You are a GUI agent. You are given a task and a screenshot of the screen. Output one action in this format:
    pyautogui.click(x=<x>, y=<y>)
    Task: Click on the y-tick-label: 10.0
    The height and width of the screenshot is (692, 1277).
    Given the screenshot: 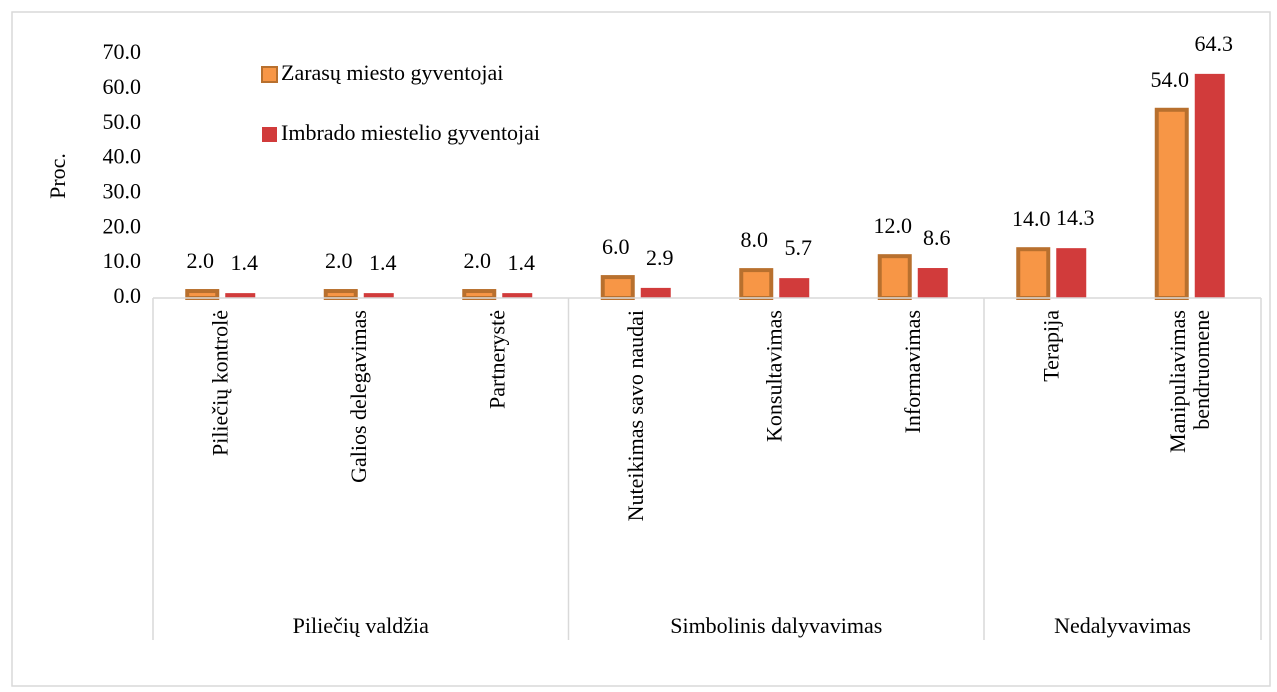 What is the action you would take?
    pyautogui.click(x=122, y=260)
    